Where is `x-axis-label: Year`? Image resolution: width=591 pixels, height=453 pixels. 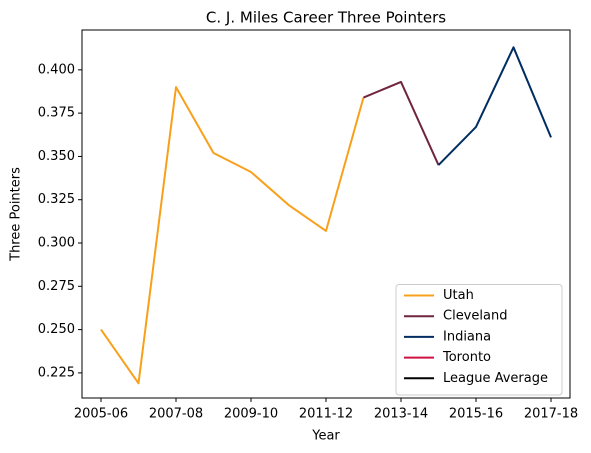 x-axis-label: Year is located at coordinates (325, 436).